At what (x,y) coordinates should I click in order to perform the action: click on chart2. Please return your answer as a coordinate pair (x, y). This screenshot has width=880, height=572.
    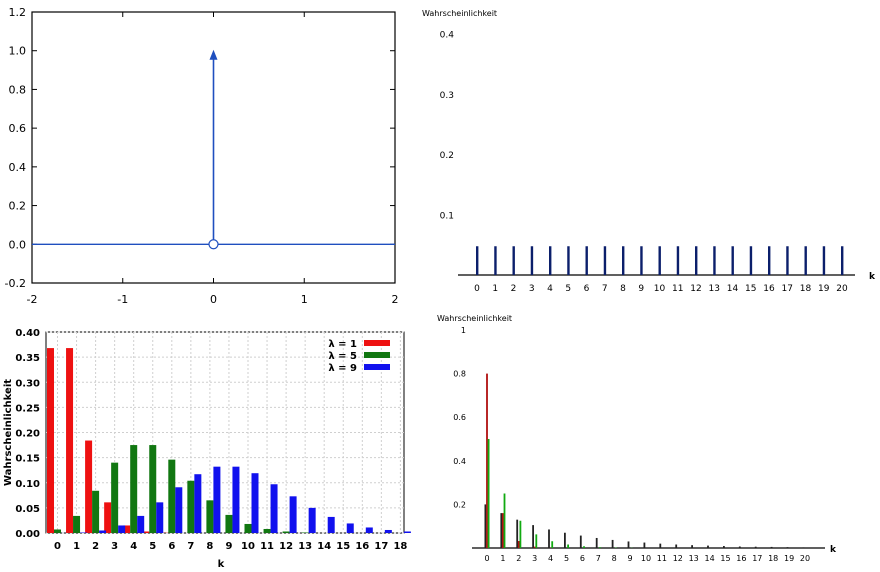
    Looking at the image, I should click on (656, 261).